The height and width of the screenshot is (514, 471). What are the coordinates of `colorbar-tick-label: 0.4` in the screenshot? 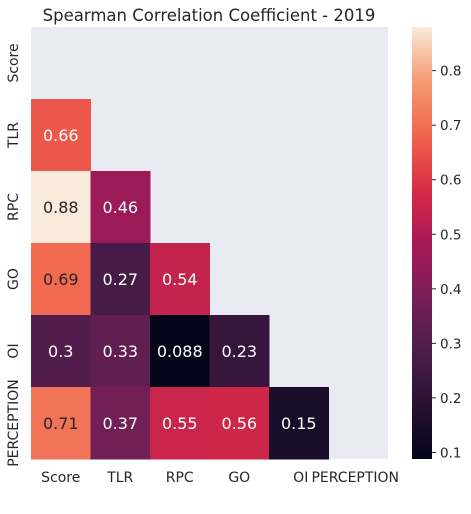 It's located at (450, 290).